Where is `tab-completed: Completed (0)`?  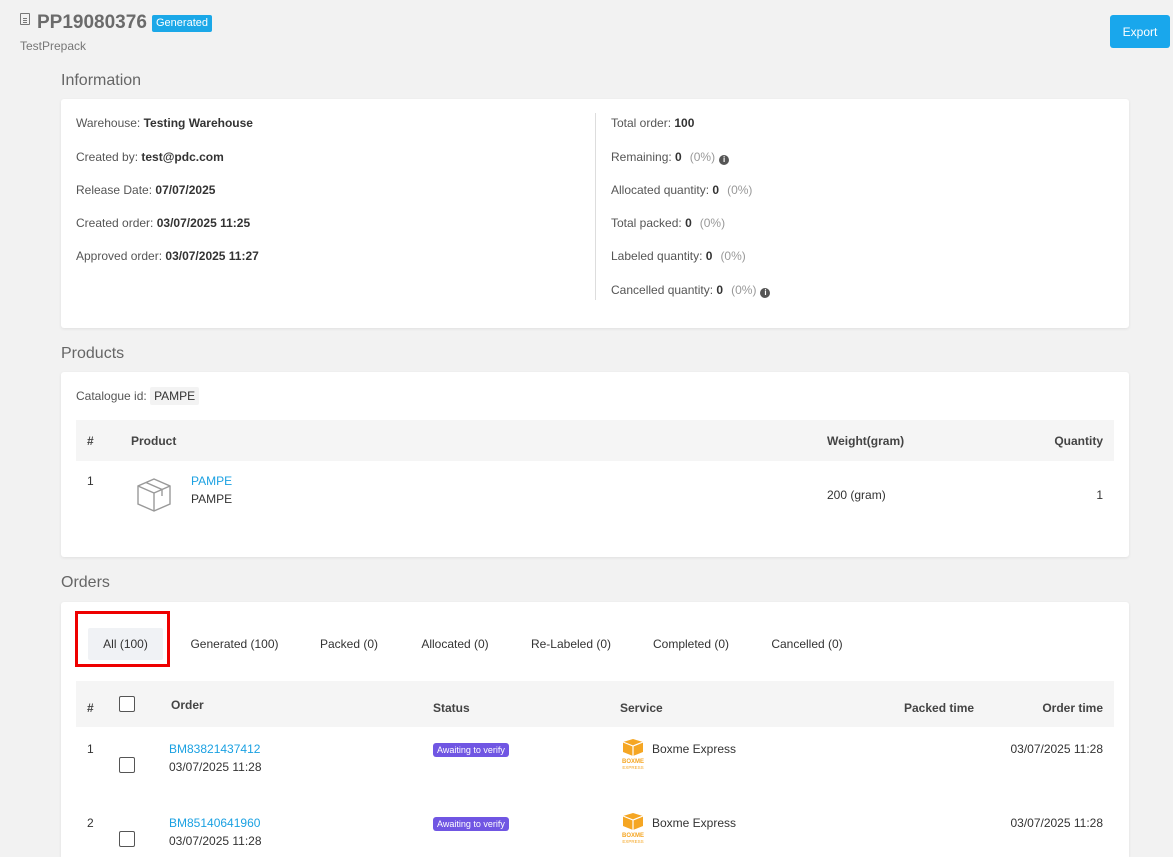
tab-completed: Completed (0) is located at coordinates (691, 644).